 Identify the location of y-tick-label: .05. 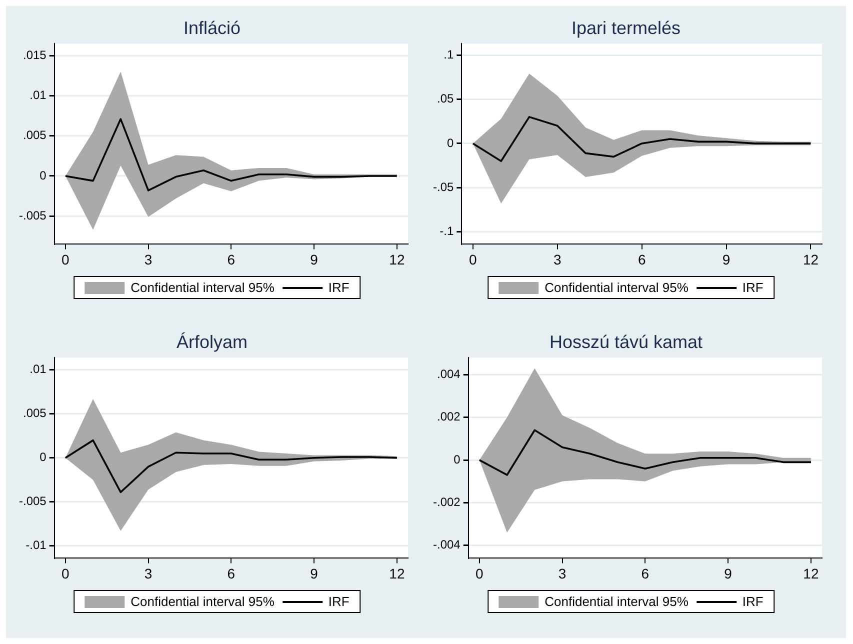
(445, 99).